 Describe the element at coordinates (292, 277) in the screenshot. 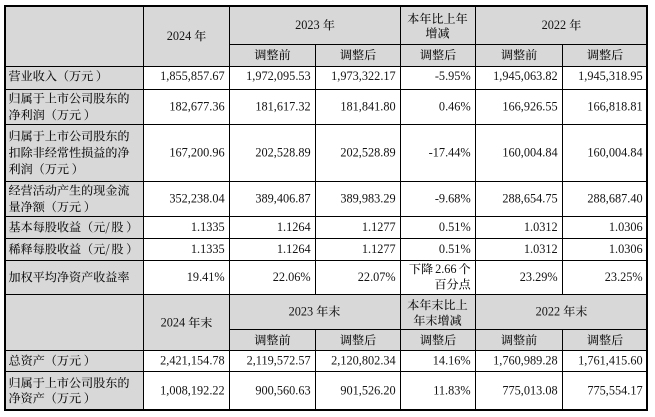

I see `svg-text: 22.06%` at that location.